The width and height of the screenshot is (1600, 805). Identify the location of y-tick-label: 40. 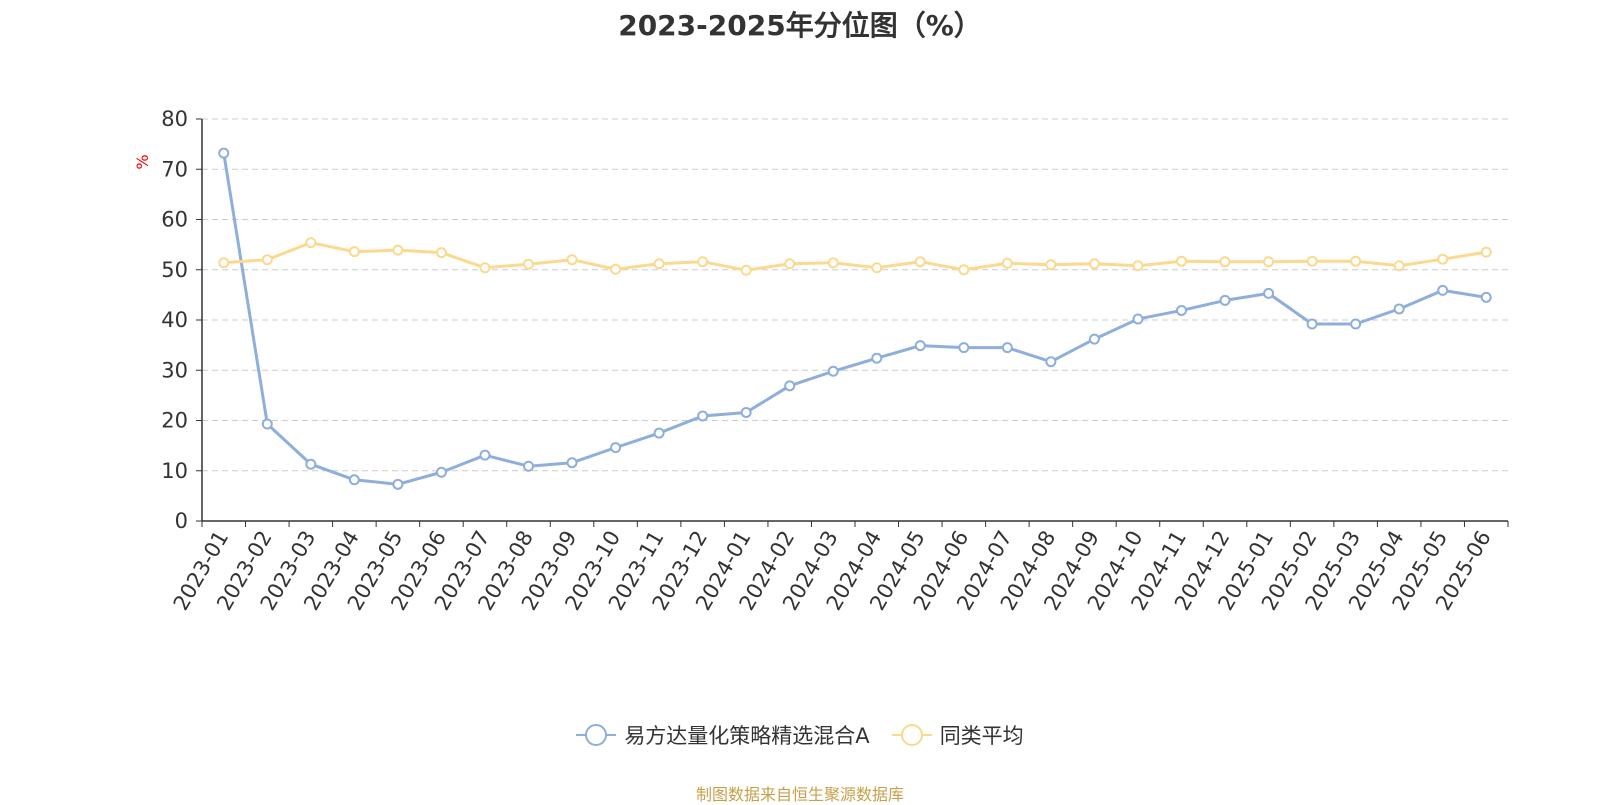
(174, 320).